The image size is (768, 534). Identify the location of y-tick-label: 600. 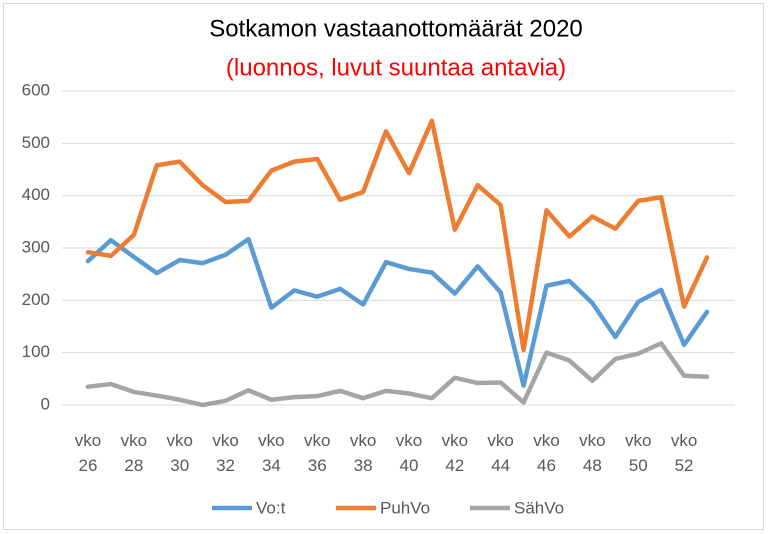
(36, 89).